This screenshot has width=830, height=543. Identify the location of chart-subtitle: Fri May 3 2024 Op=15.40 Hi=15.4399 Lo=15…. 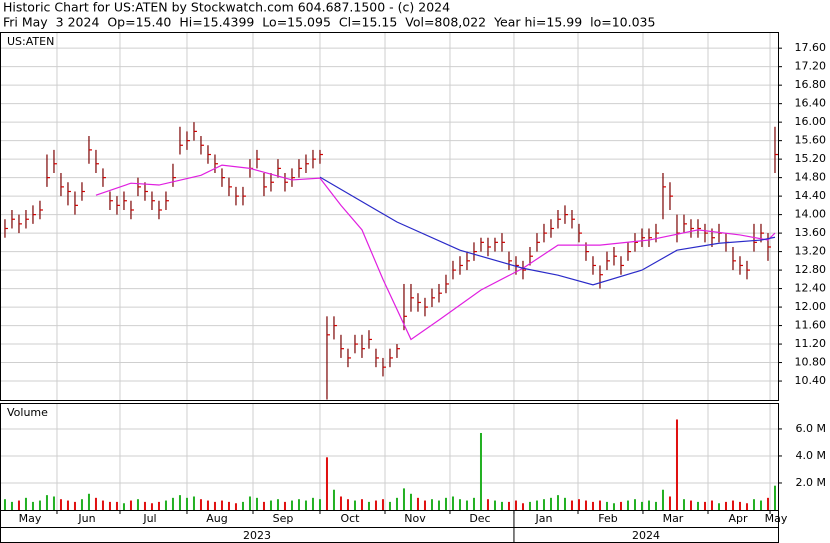
(329, 22).